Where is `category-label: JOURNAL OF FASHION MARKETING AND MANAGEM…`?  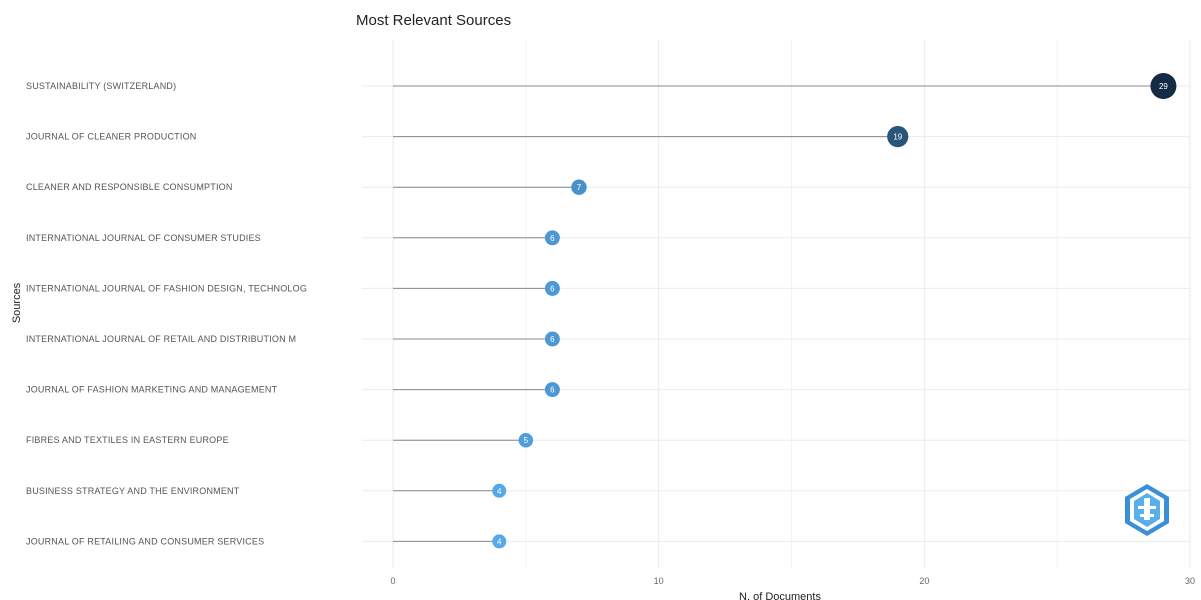 category-label: JOURNAL OF FASHION MARKETING AND MANAGEM… is located at coordinates (152, 390).